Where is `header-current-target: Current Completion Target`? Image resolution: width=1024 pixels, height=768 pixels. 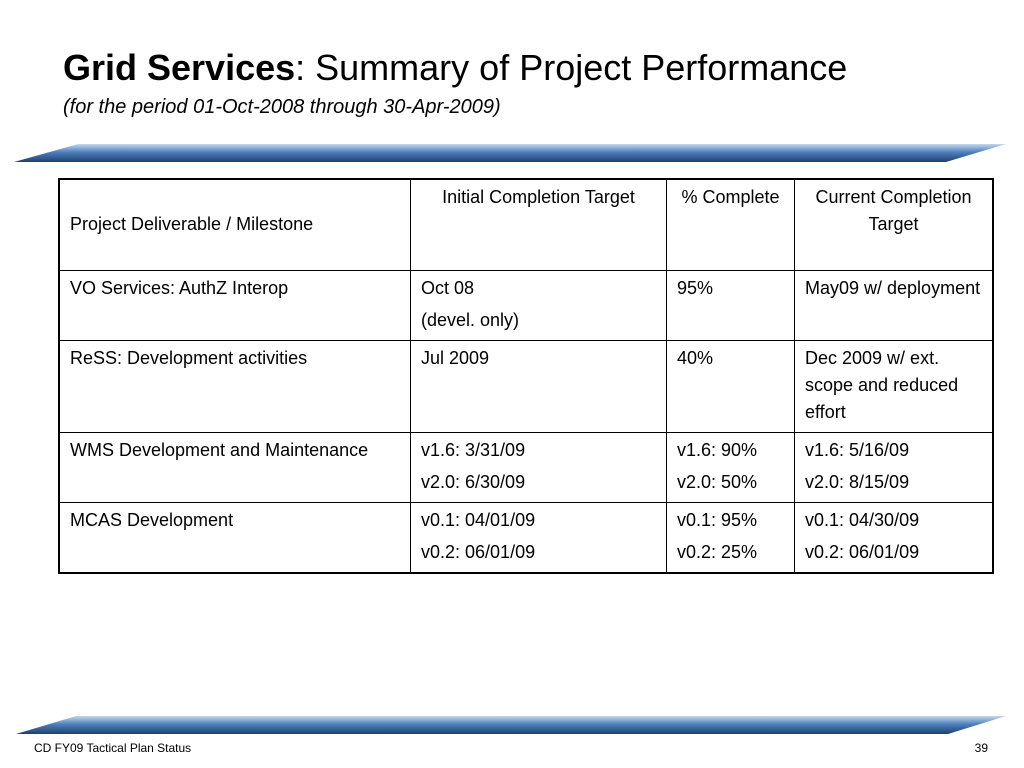
header-current-target: Current Completion Target is located at coordinates (893, 225).